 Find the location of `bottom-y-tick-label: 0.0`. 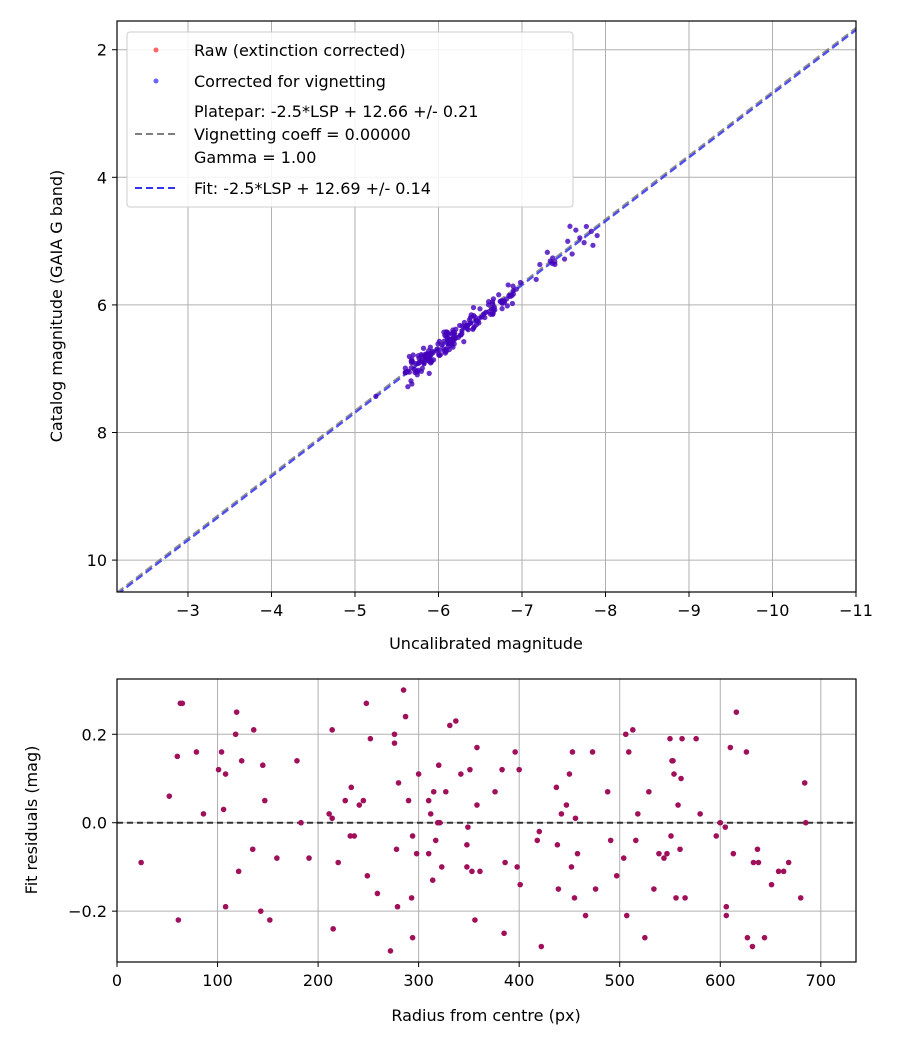

bottom-y-tick-label: 0.0 is located at coordinates (94, 823).